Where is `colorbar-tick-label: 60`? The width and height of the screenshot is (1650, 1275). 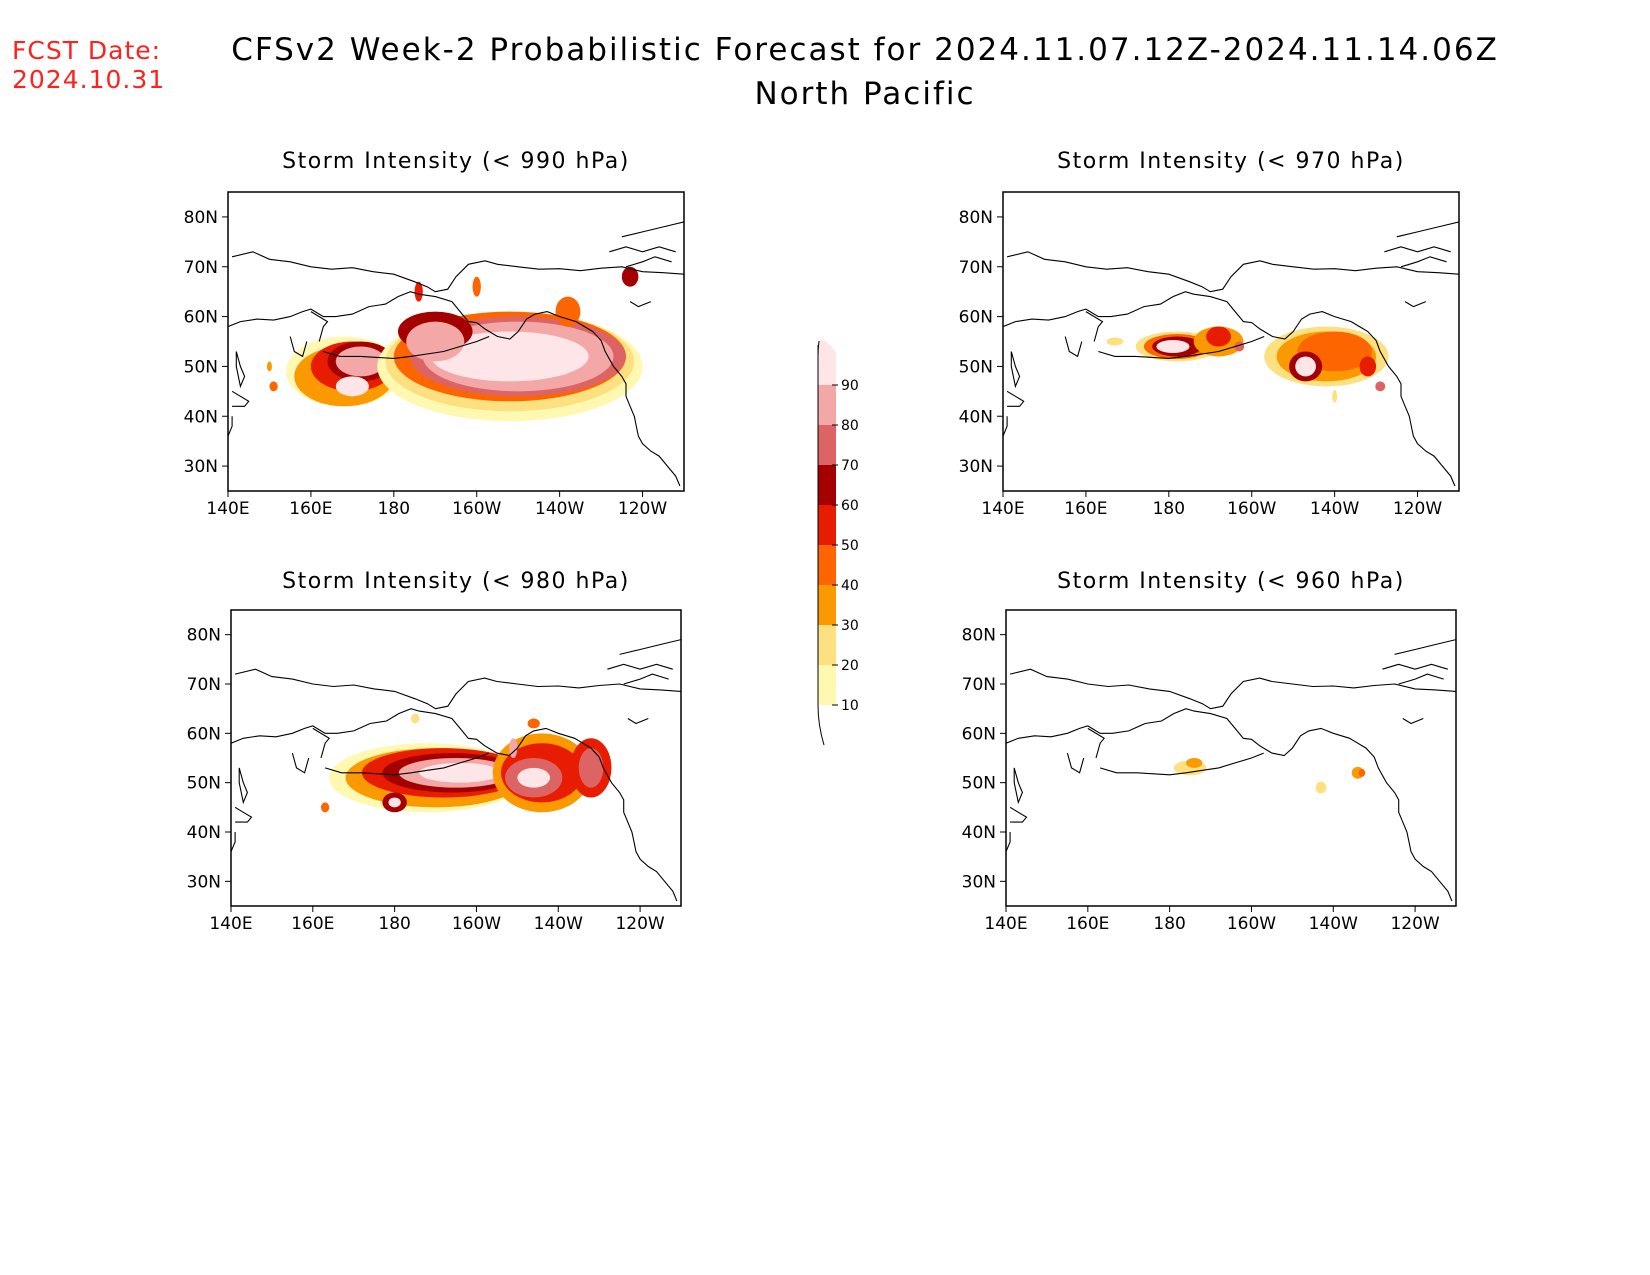 colorbar-tick-label: 60 is located at coordinates (850, 506).